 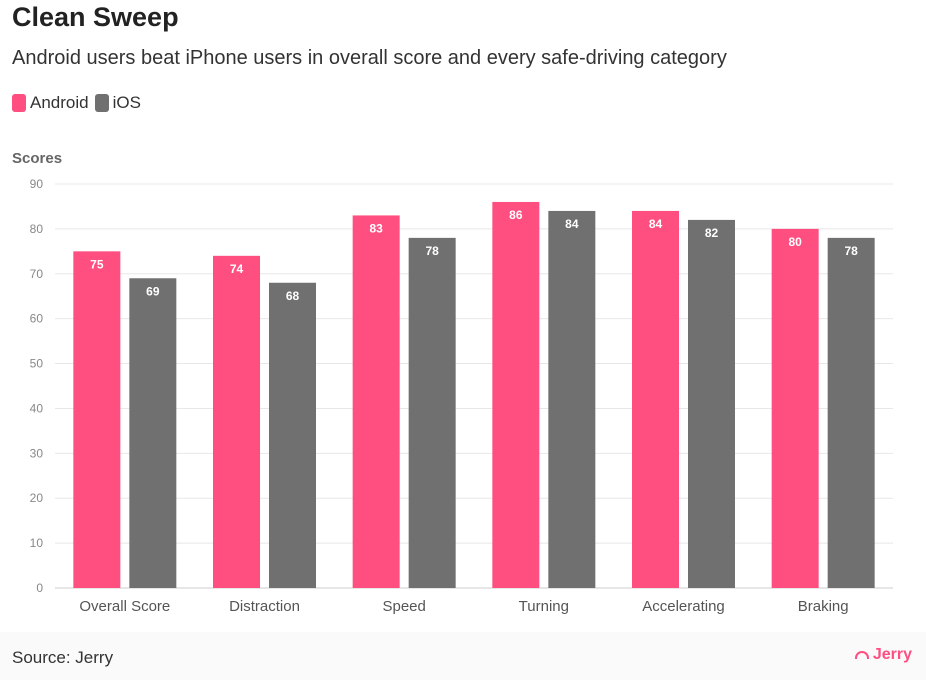 I want to click on legend: Android iOS, so click(x=79, y=103).